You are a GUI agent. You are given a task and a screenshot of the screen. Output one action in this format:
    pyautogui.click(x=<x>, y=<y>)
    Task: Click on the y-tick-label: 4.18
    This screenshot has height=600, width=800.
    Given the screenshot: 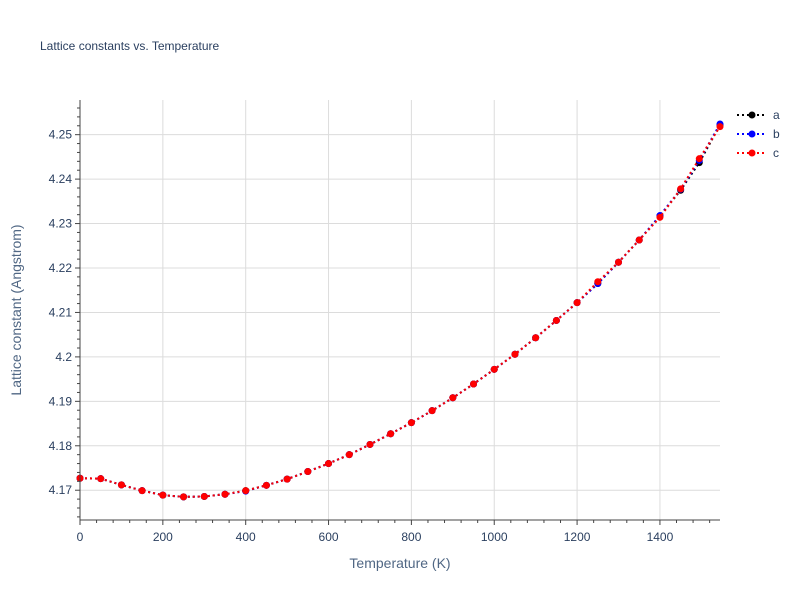 What is the action you would take?
    pyautogui.click(x=61, y=446)
    